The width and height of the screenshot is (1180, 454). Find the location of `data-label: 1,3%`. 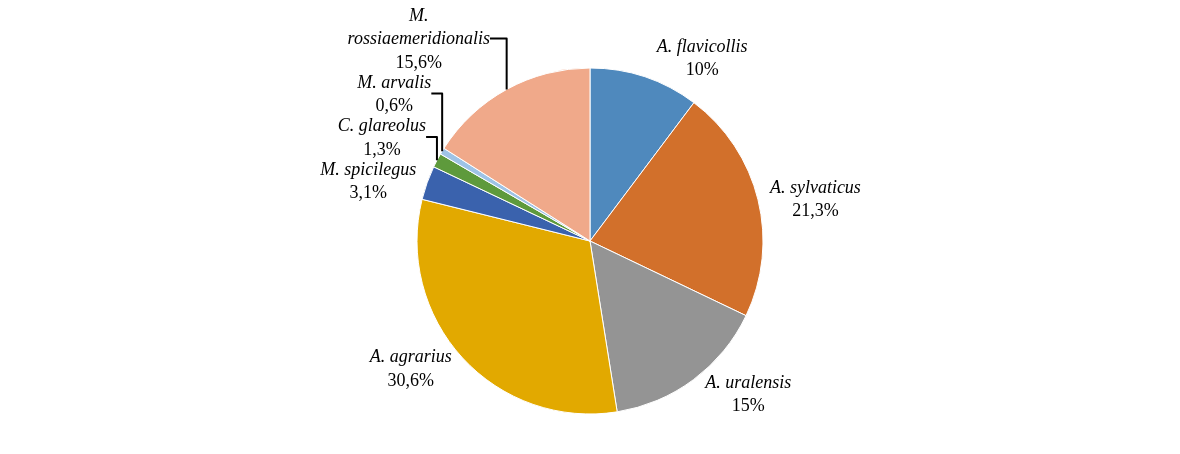

data-label: 1,3% is located at coordinates (382, 148).